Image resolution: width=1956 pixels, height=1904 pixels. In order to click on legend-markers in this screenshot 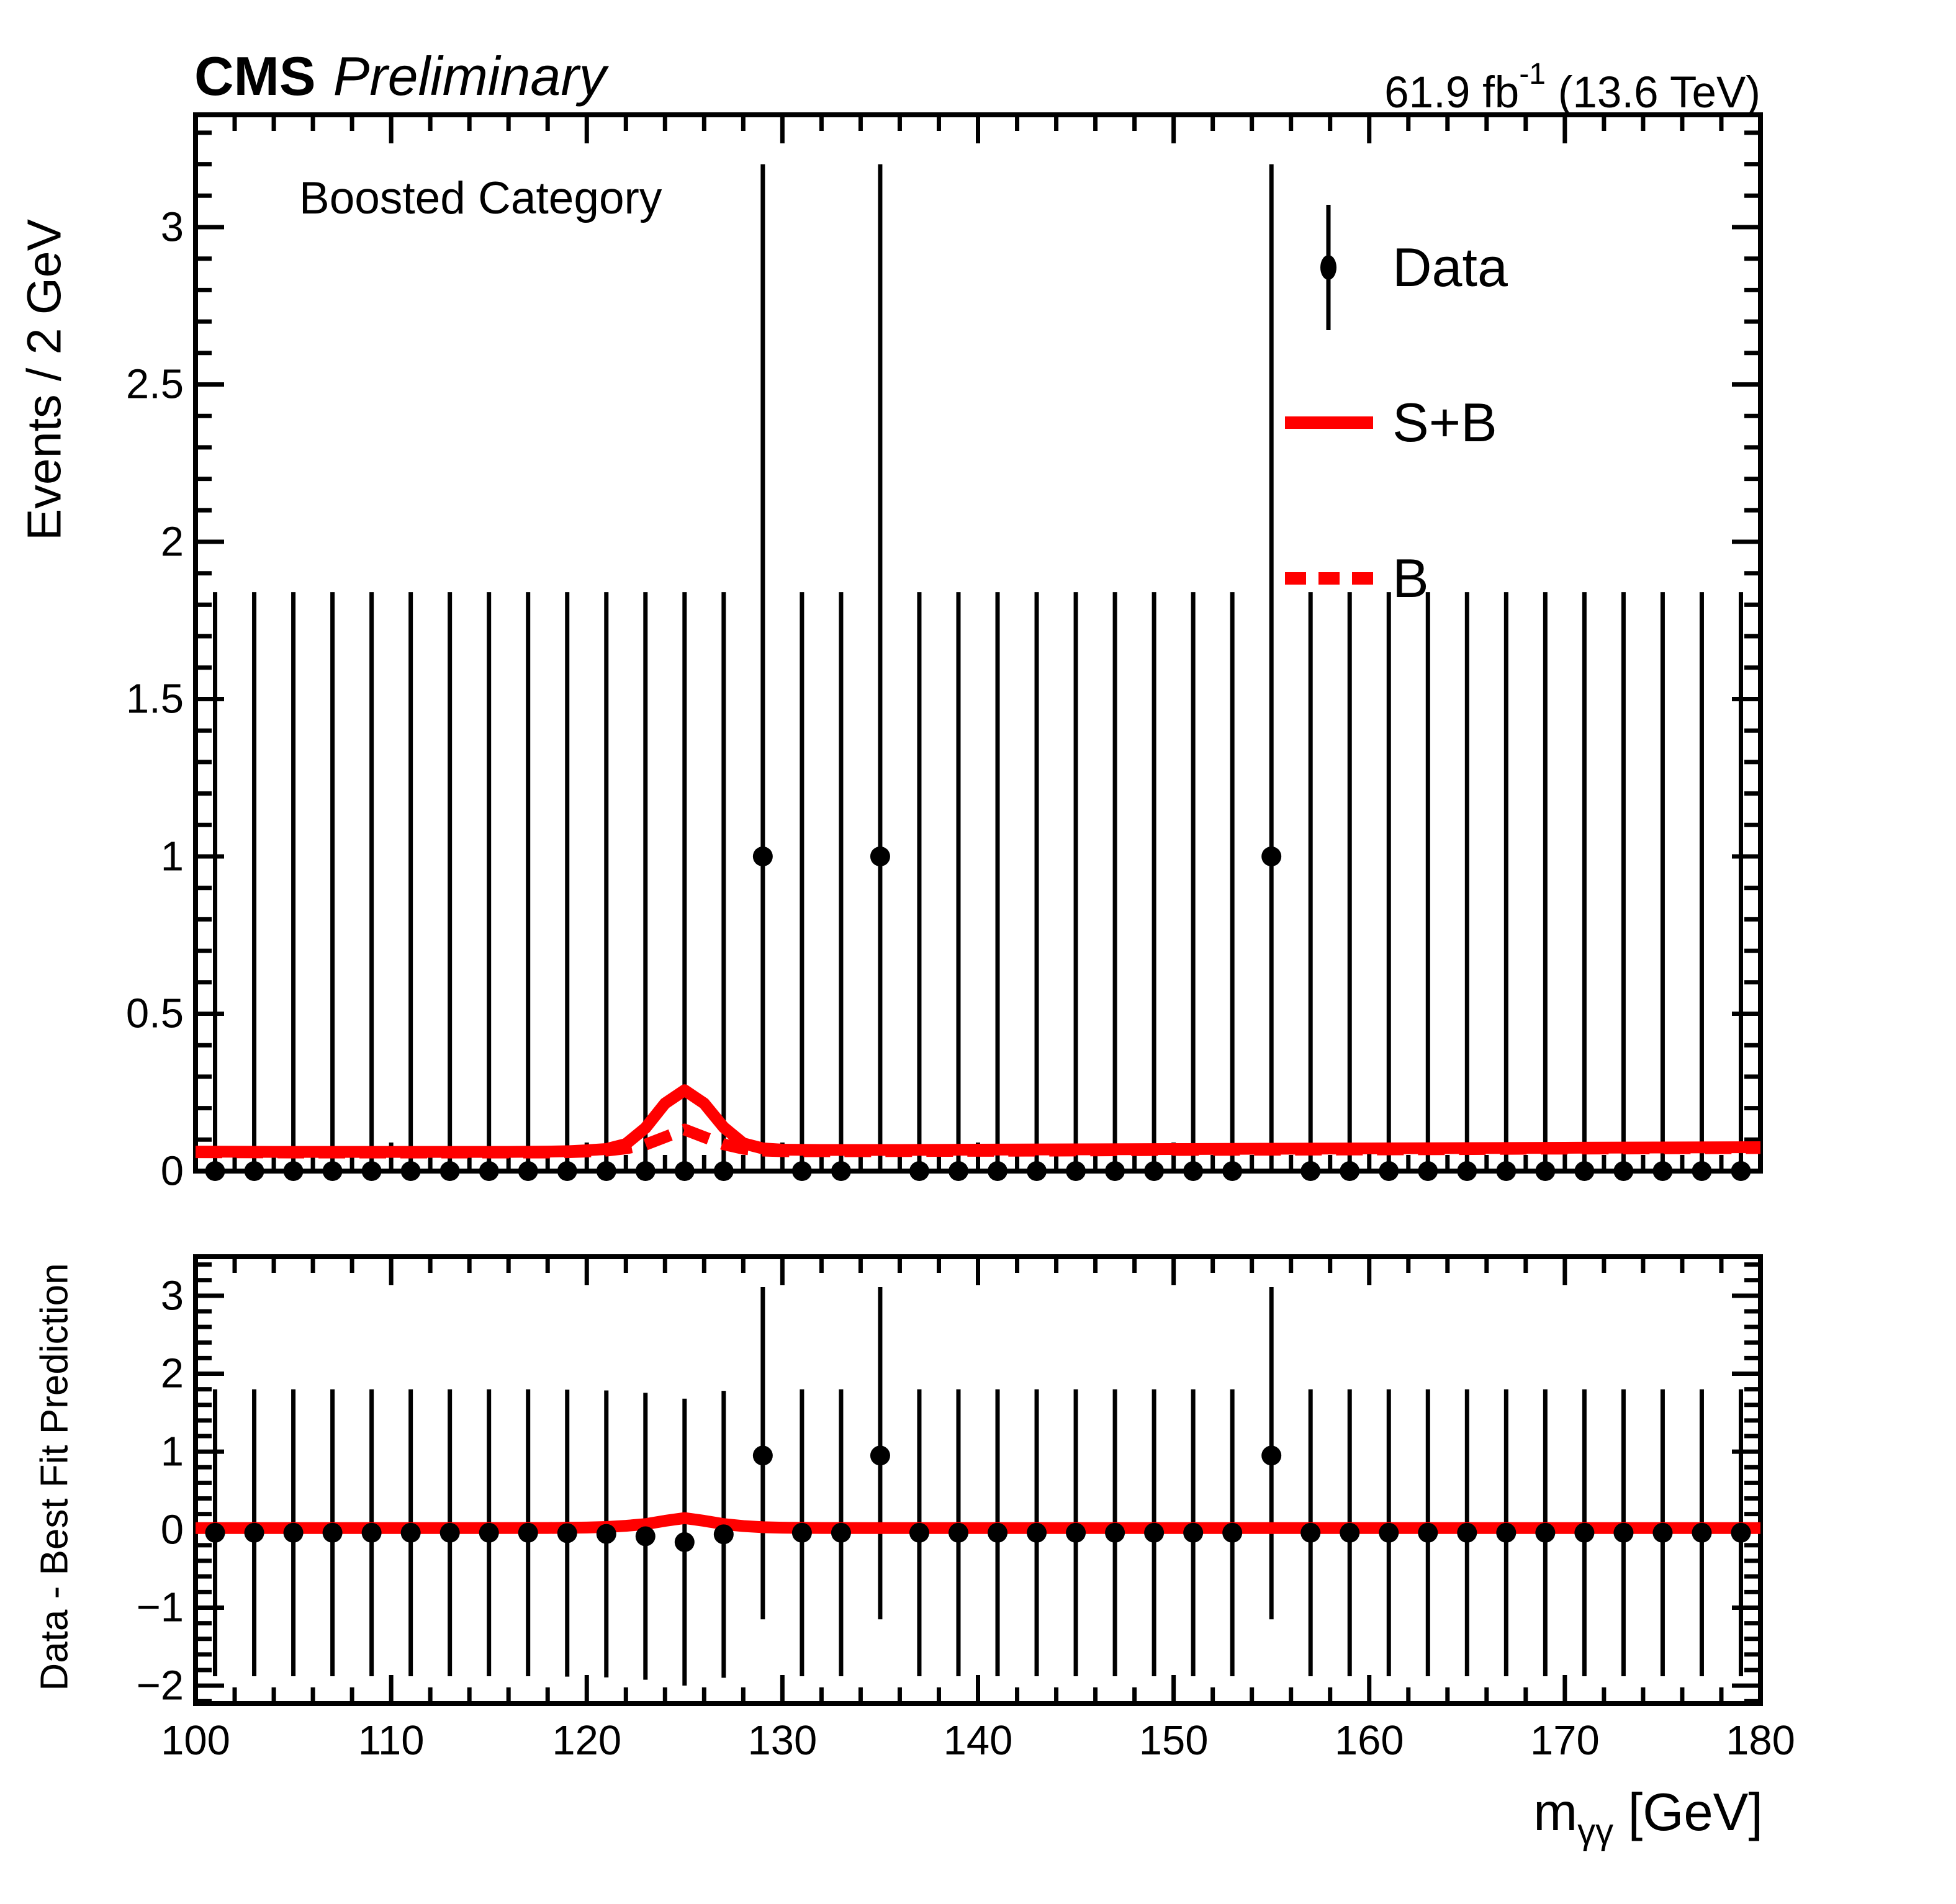, I will do `click(1329, 395)`.